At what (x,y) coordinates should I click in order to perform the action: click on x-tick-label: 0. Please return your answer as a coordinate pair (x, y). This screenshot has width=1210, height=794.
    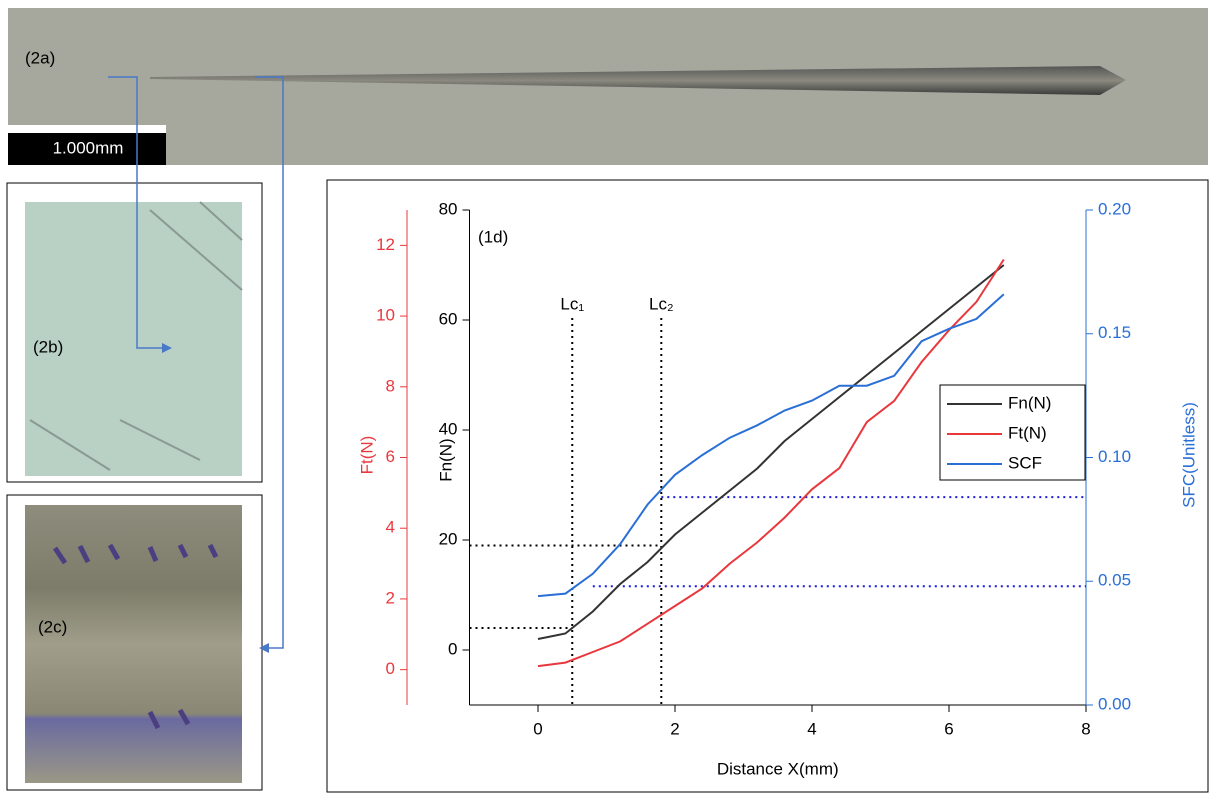
    Looking at the image, I should click on (537, 728).